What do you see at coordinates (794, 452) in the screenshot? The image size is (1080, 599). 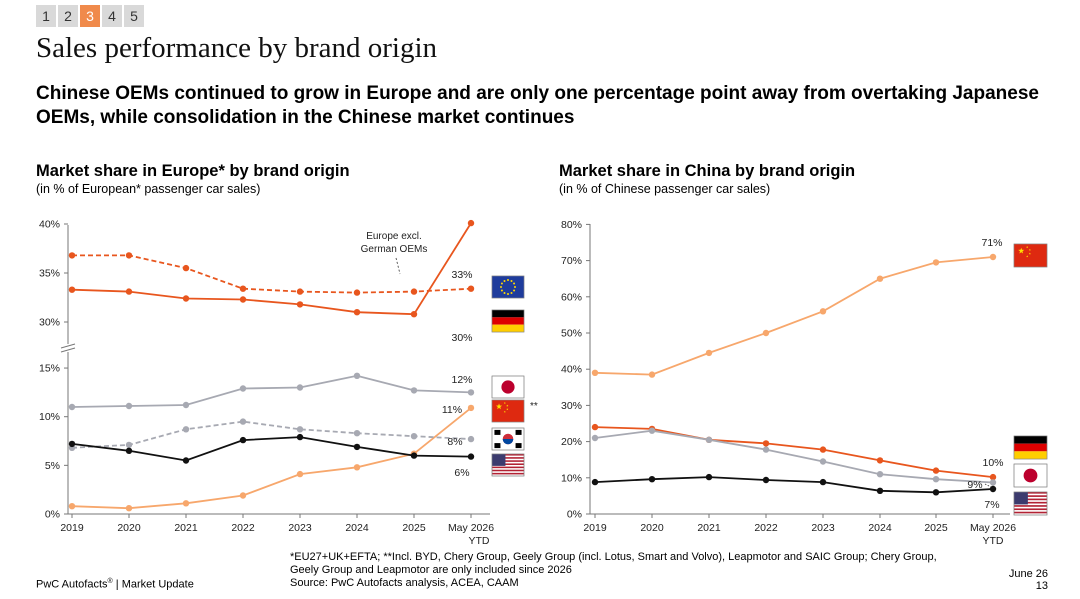 I see `china-series-line-germany` at bounding box center [794, 452].